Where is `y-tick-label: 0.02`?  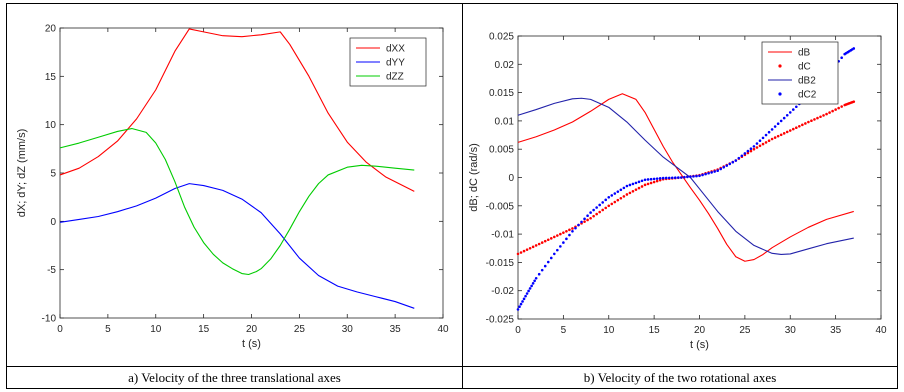 y-tick-label: 0.02 is located at coordinates (505, 65).